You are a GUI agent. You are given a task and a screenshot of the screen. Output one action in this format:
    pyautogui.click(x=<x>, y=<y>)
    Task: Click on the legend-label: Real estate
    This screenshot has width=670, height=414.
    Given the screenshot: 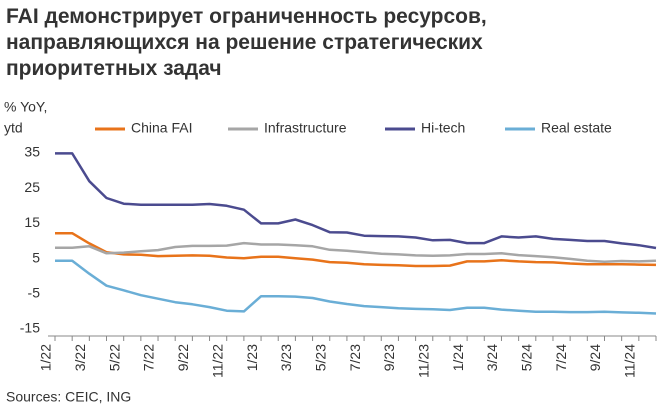 What is the action you would take?
    pyautogui.click(x=576, y=128)
    